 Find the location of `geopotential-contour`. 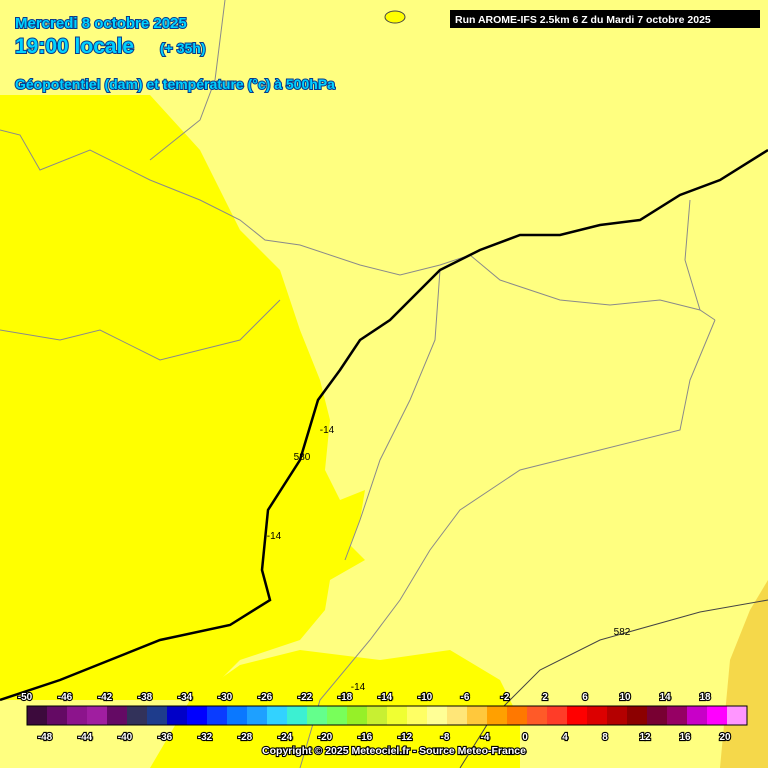

geopotential-contour is located at coordinates (613, 683).